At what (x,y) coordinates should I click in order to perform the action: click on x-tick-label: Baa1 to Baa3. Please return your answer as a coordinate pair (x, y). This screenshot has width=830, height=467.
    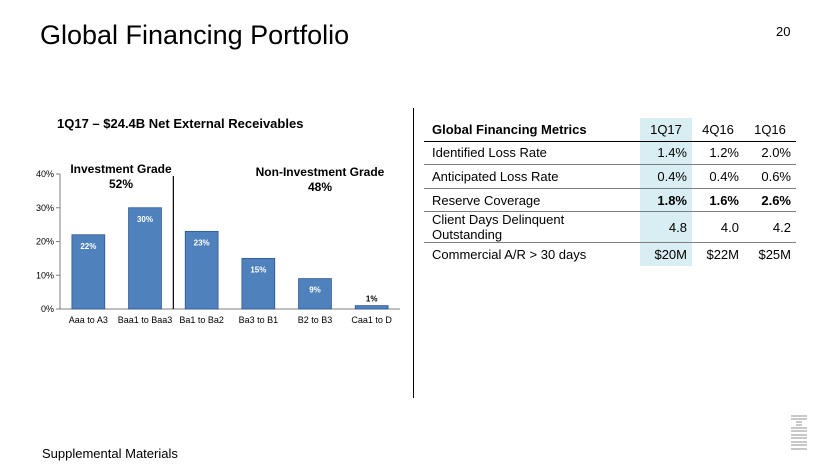
    Looking at the image, I should click on (145, 320).